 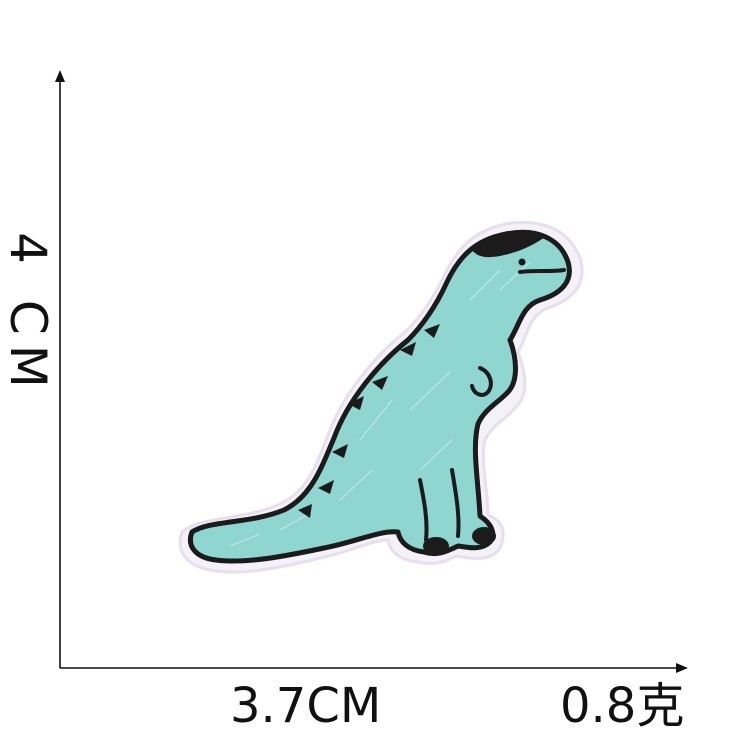 I want to click on head-marking, so click(x=509, y=245).